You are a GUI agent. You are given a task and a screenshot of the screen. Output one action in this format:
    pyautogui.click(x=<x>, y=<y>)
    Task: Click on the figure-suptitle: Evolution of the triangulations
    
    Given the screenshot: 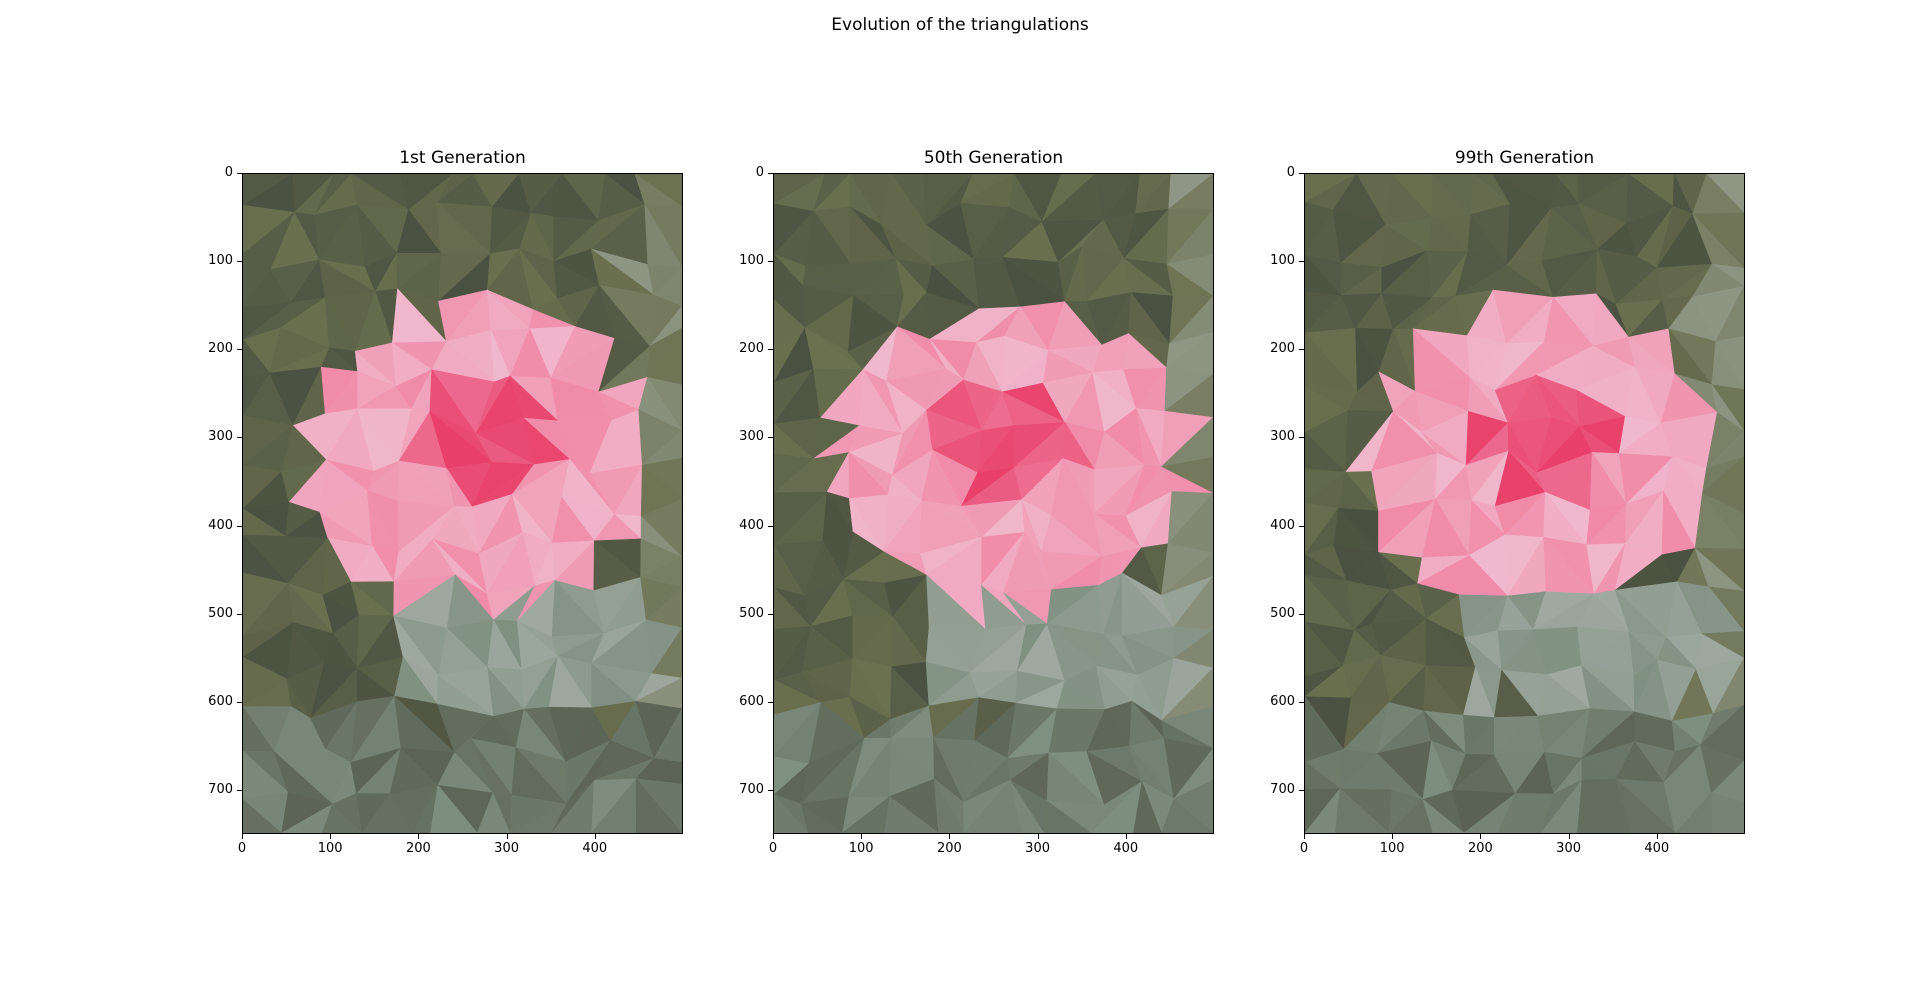 What is the action you would take?
    pyautogui.click(x=960, y=25)
    